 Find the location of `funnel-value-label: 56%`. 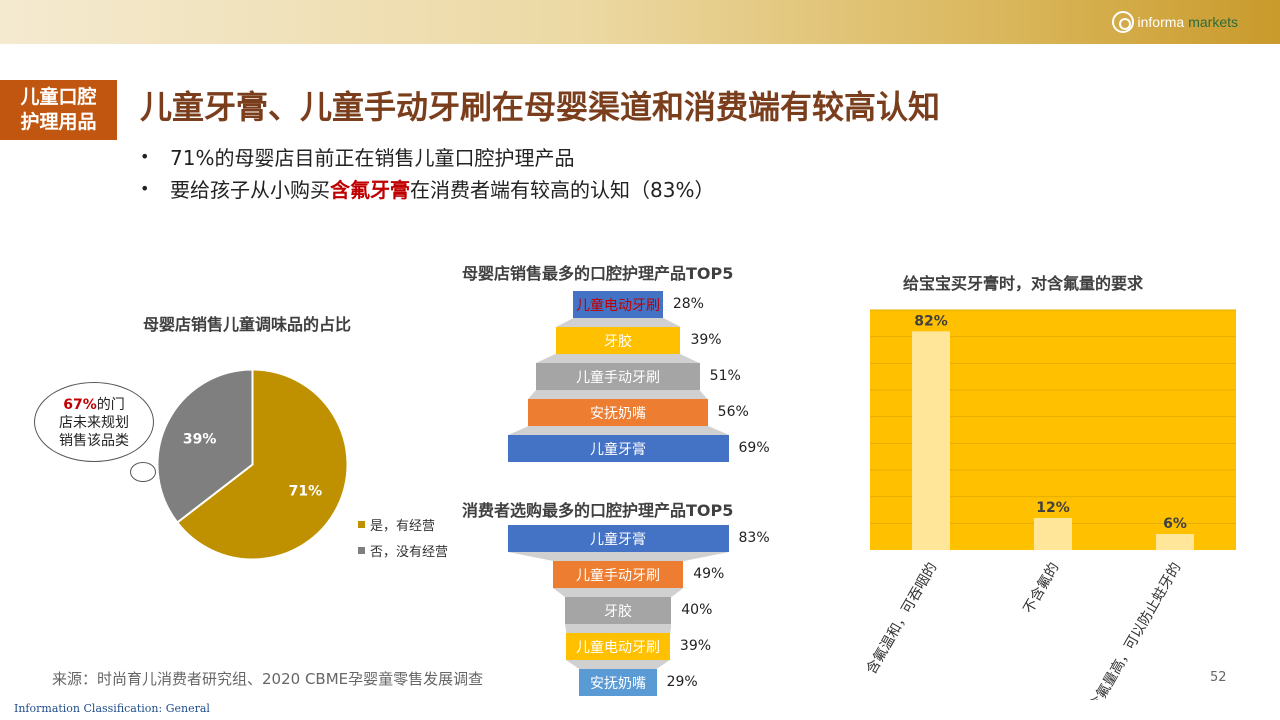

funnel-value-label: 56% is located at coordinates (733, 412).